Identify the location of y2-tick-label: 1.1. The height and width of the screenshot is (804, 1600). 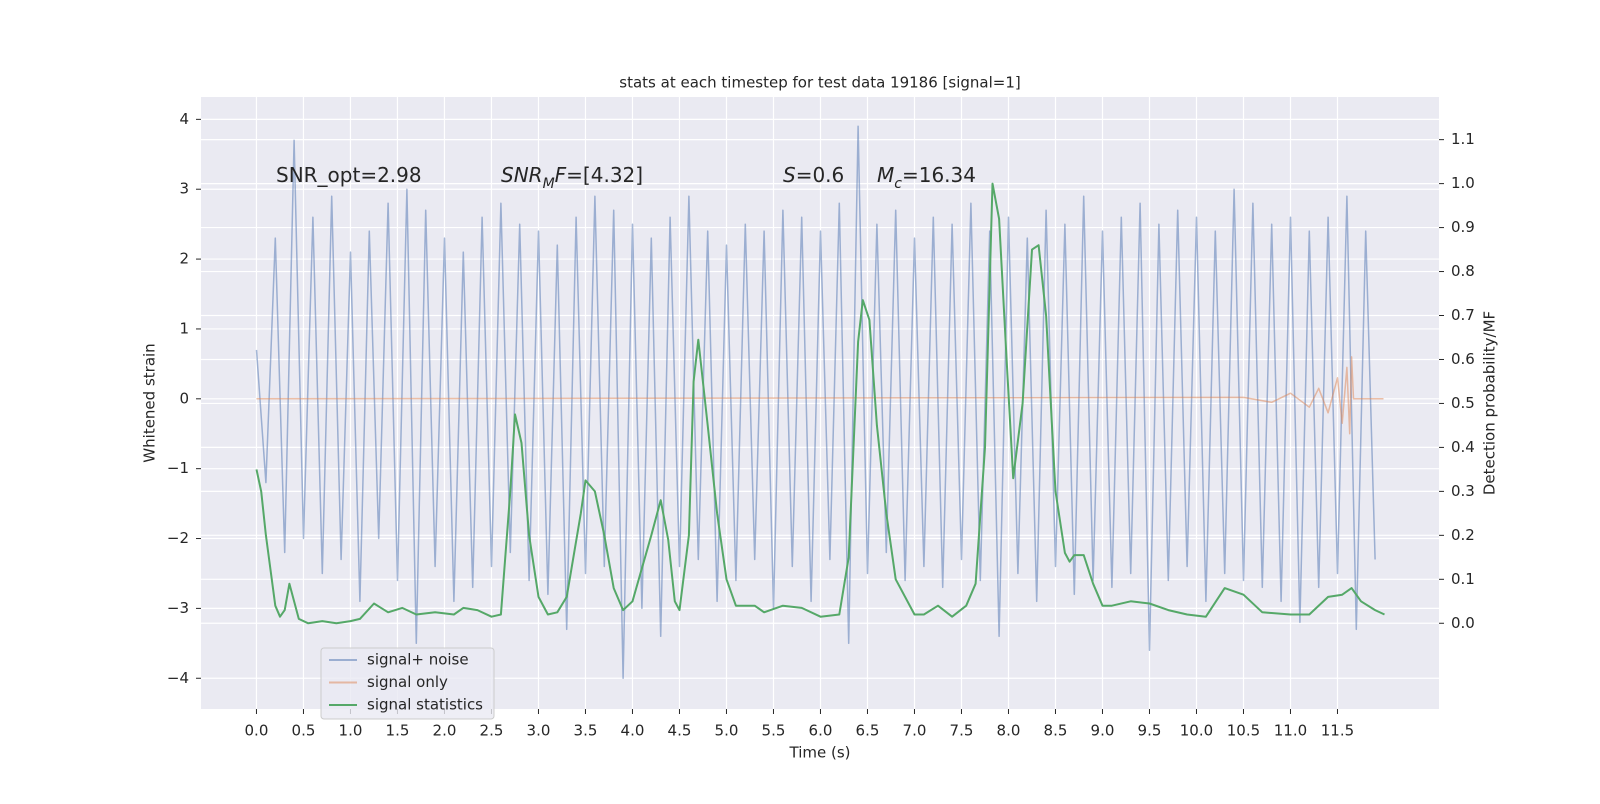
(1463, 139).